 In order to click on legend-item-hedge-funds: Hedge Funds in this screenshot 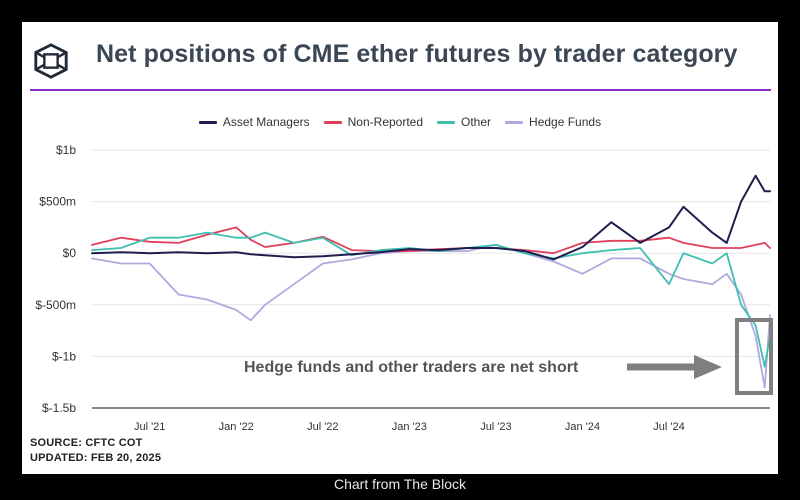, I will do `click(553, 122)`.